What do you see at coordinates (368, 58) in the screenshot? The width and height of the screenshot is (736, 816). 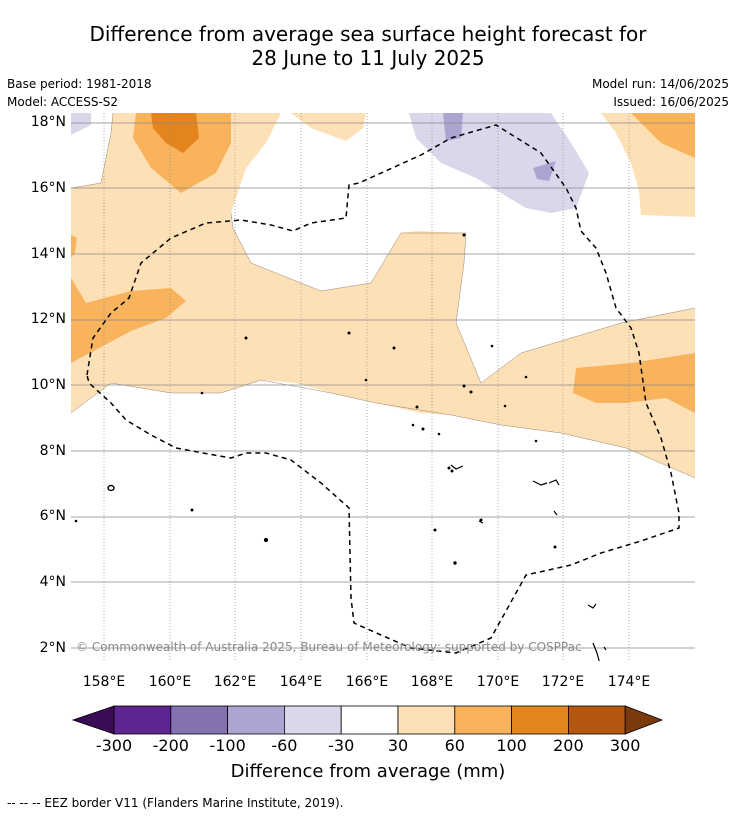 I see `title-line-2: 28 June to 11 July 2025` at bounding box center [368, 58].